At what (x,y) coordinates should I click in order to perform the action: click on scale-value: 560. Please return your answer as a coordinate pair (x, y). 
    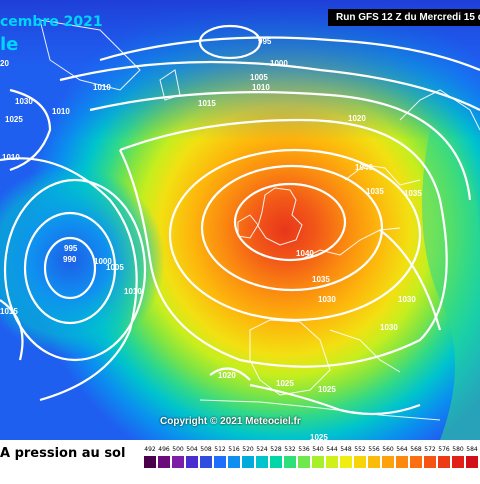
    Looking at the image, I should click on (388, 449).